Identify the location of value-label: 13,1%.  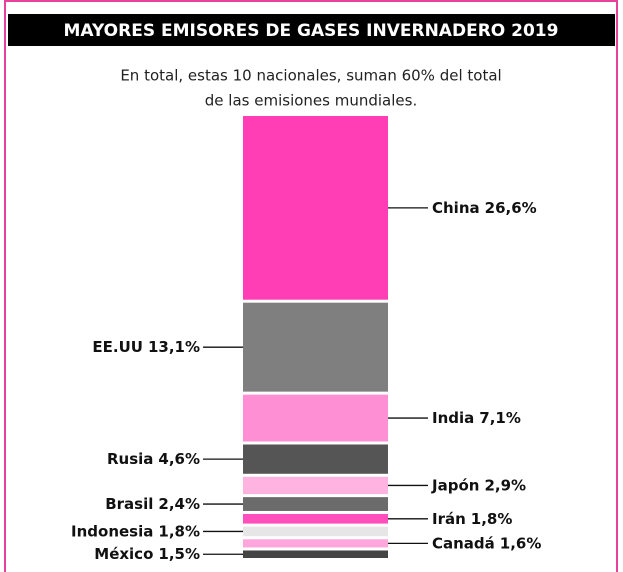
(174, 347).